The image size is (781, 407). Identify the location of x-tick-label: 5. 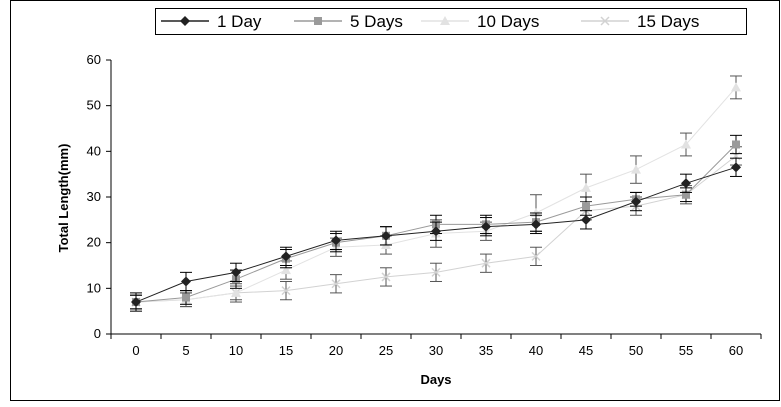
(185, 350).